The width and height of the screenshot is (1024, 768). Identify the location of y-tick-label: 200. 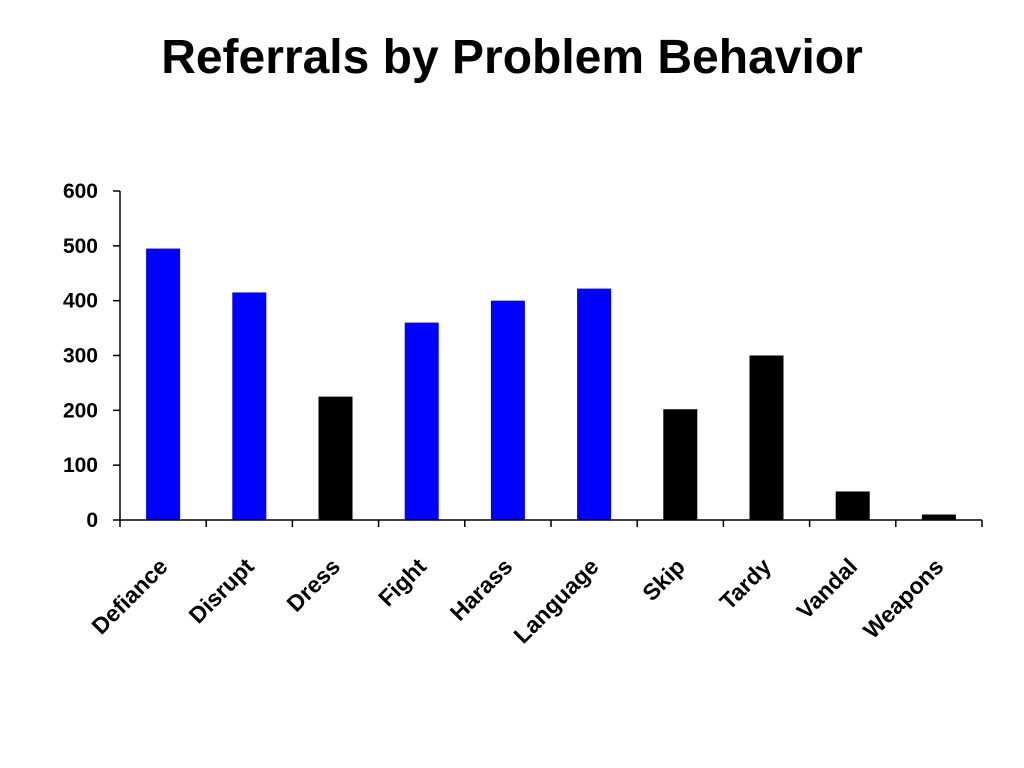
(80, 410).